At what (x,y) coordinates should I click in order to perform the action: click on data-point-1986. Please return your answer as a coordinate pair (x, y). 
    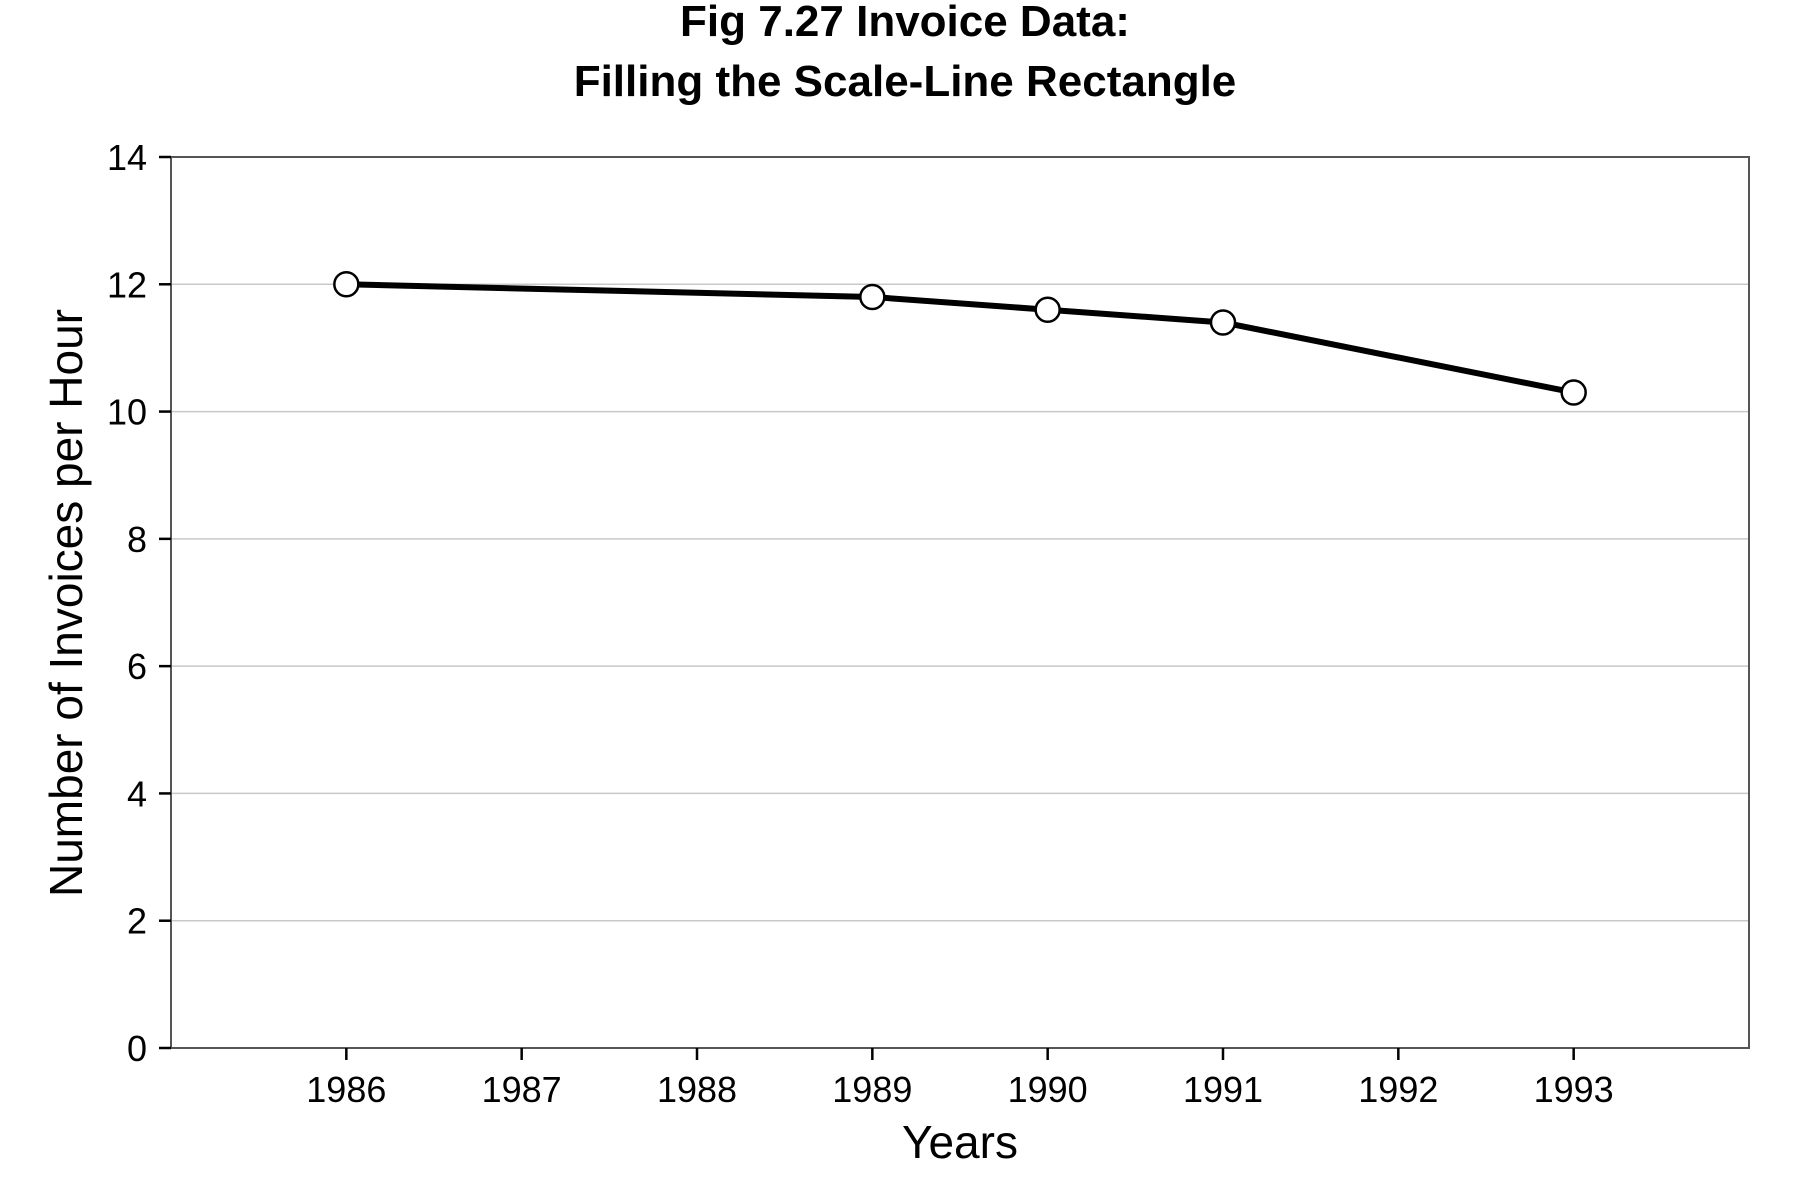
    Looking at the image, I should click on (346, 284).